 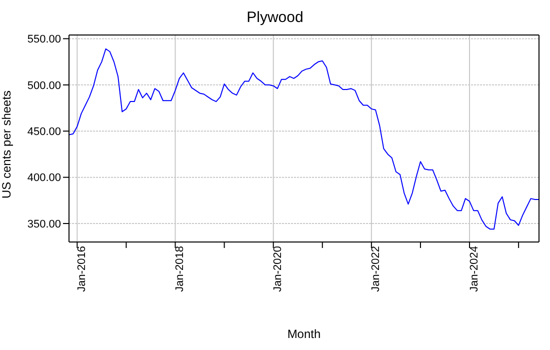 What do you see at coordinates (82, 269) in the screenshot?
I see `x-tick-label: Jan-2016` at bounding box center [82, 269].